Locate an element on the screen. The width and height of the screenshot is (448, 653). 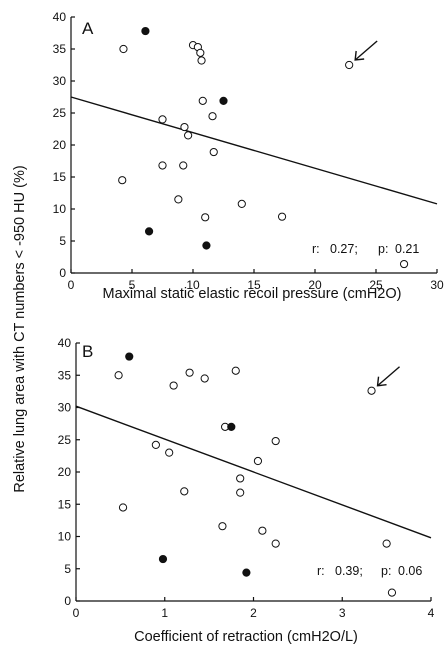
panel-b-p-label: p: is located at coordinates (386, 571).